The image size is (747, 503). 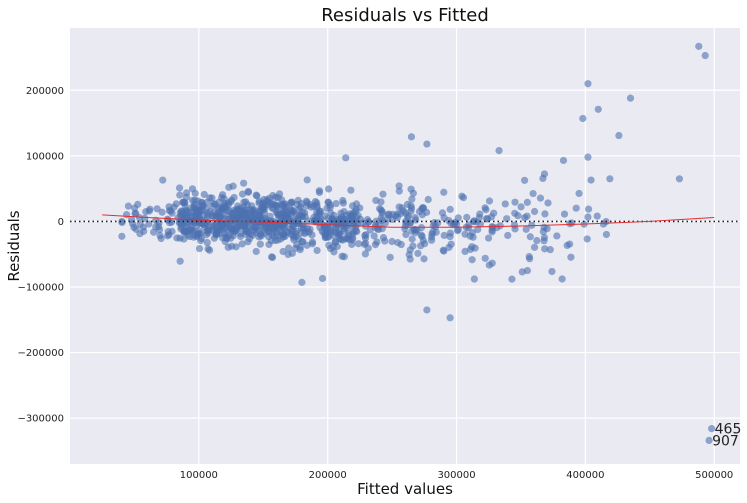 What do you see at coordinates (61, 222) in the screenshot?
I see `y-tick-label: 0` at bounding box center [61, 222].